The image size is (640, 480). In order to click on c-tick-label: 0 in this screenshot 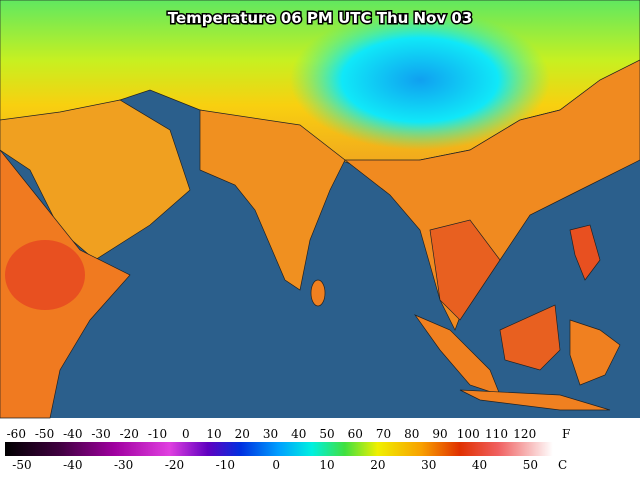, I will do `click(276, 465)`.